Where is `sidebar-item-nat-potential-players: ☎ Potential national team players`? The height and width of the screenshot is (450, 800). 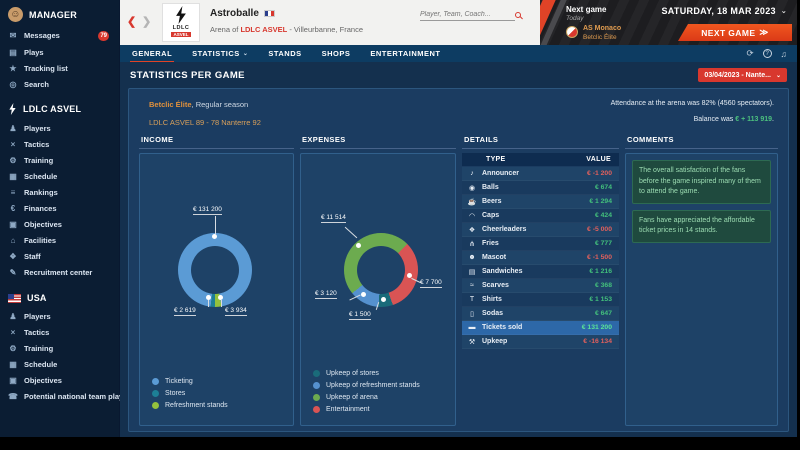
sidebar-item-nat-potential-players: ☎ Potential national team players is located at coordinates (71, 396).